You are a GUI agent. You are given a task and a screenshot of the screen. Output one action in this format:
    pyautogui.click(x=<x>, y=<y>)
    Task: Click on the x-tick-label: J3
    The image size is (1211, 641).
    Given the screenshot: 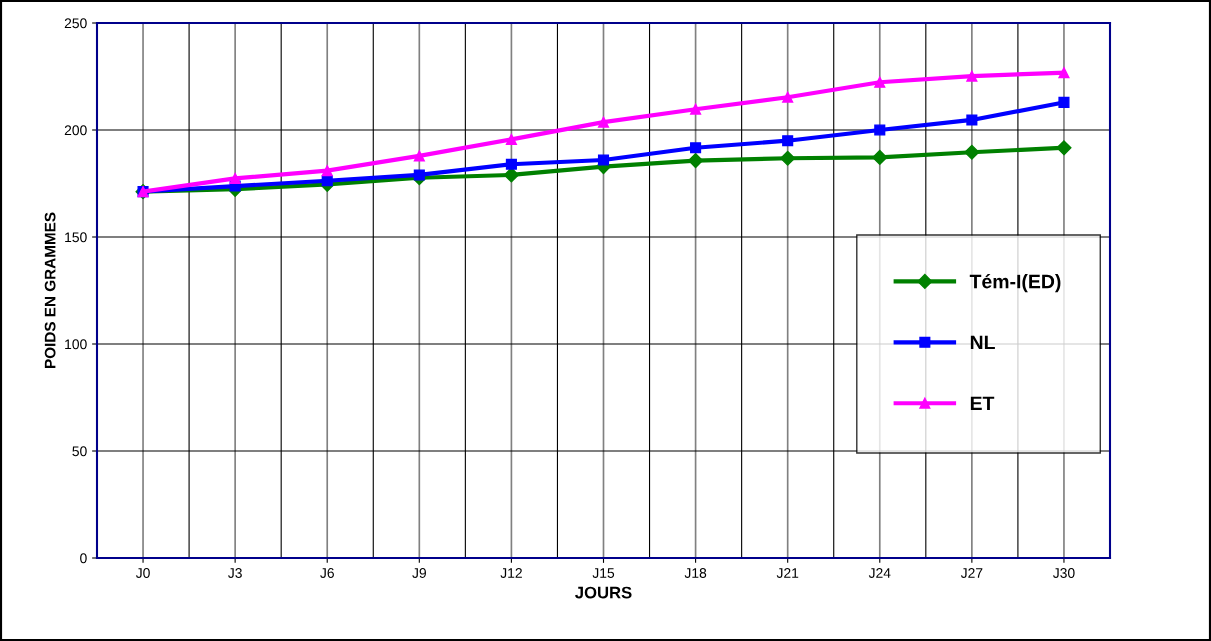 What is the action you would take?
    pyautogui.click(x=235, y=573)
    